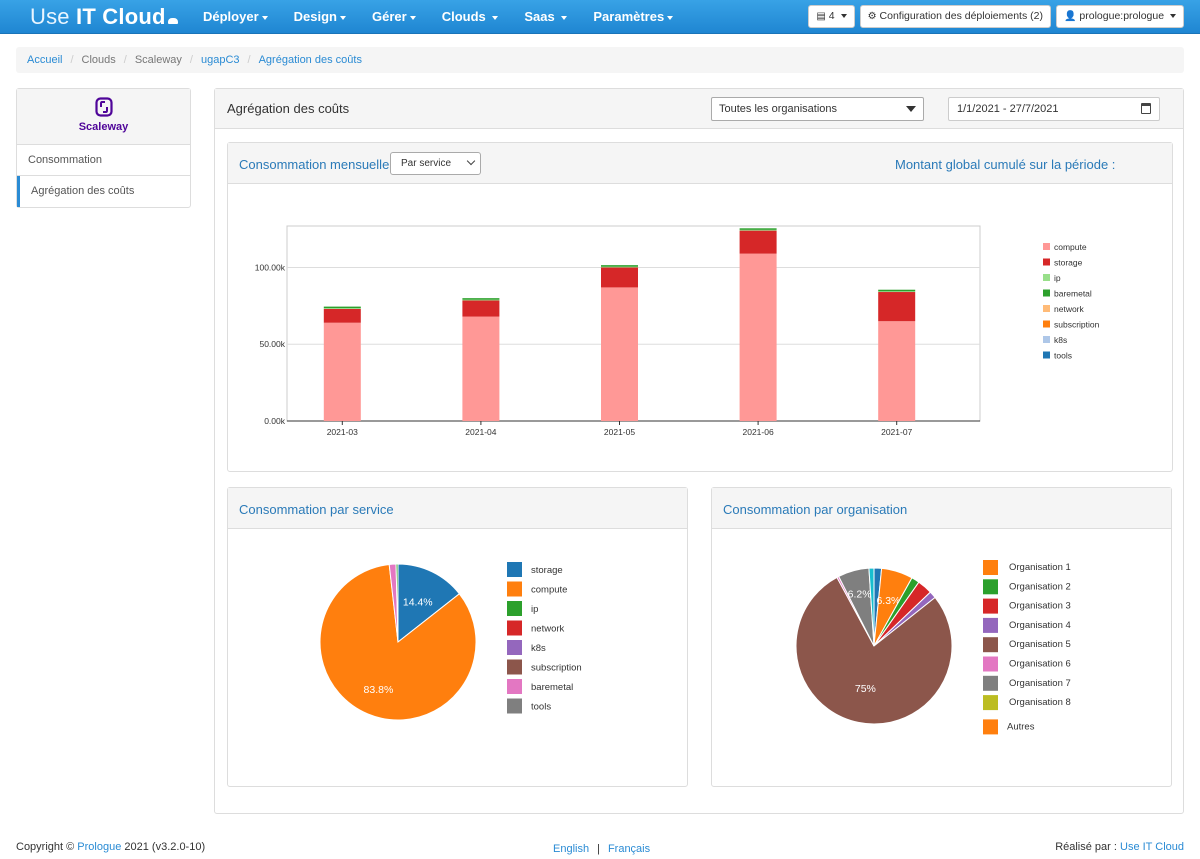 The width and height of the screenshot is (1200, 859). Describe the element at coordinates (865, 689) in the screenshot. I see `pie-value-label: 75%` at that location.